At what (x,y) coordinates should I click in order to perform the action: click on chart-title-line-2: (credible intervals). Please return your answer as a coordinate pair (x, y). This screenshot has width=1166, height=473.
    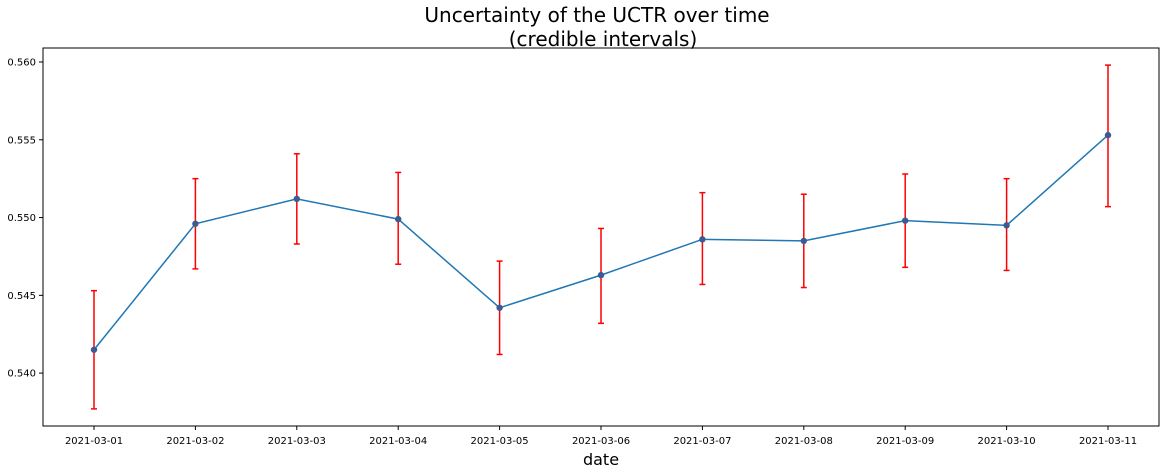
    Looking at the image, I should click on (603, 39).